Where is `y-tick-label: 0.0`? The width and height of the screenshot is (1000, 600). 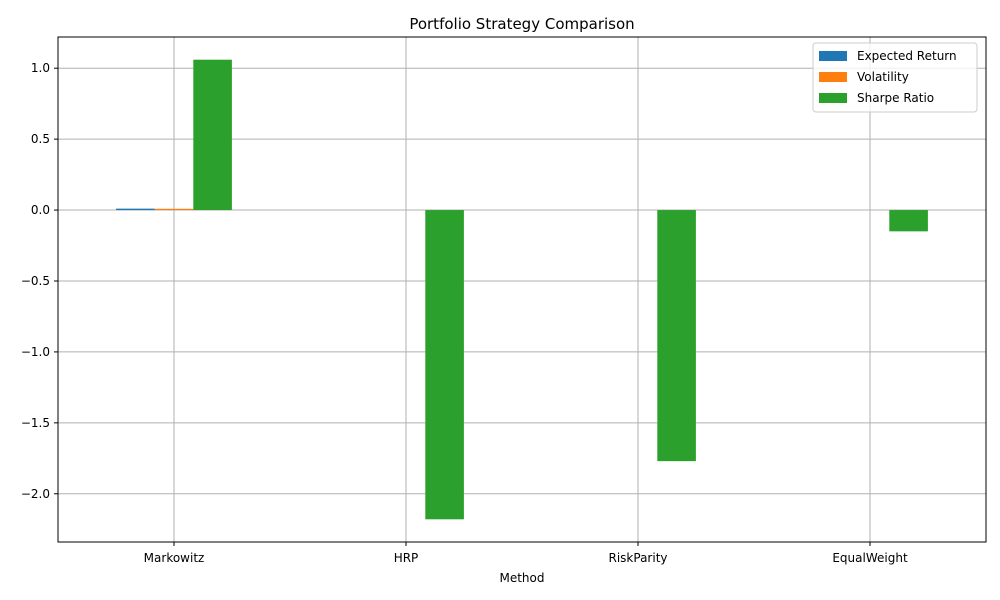
y-tick-label: 0.0 is located at coordinates (40, 210).